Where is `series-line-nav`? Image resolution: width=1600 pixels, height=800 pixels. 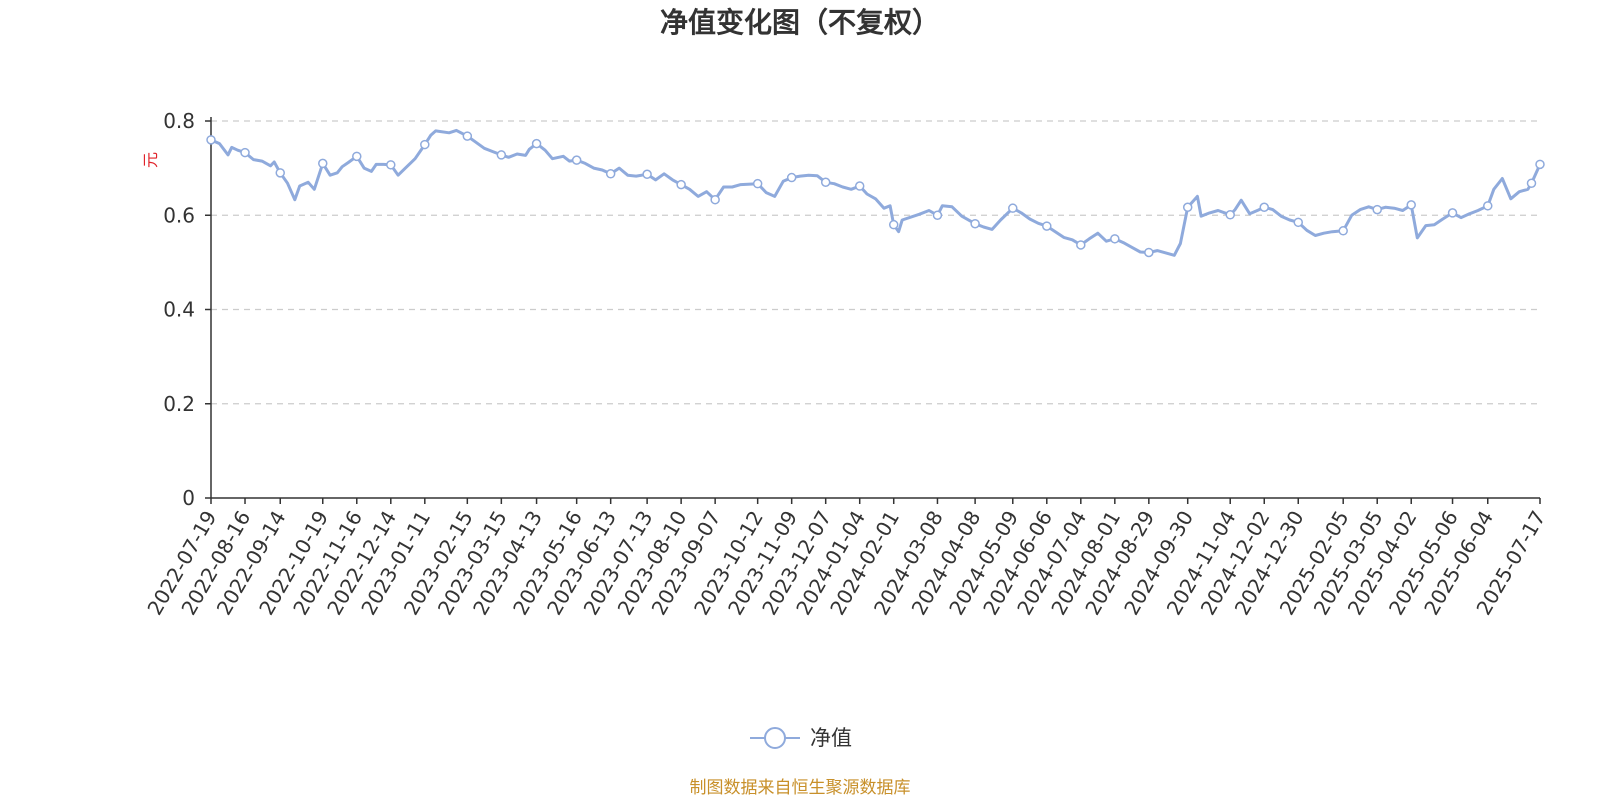
series-line-nav is located at coordinates (875, 192).